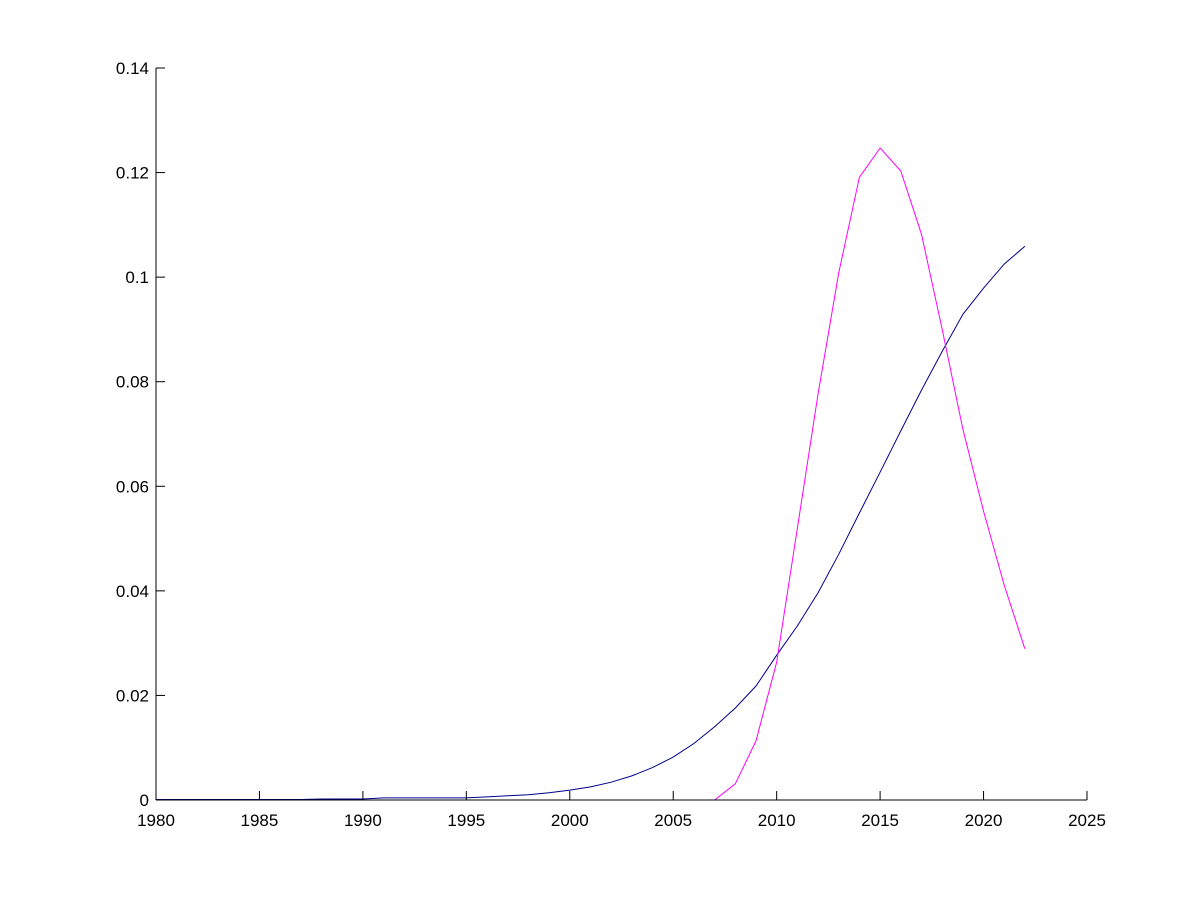 The width and height of the screenshot is (1200, 900). What do you see at coordinates (621, 810) in the screenshot?
I see `x-ticks: 1980 1985 1990 1995 2000 2005 2010 2015 2020 2025` at bounding box center [621, 810].